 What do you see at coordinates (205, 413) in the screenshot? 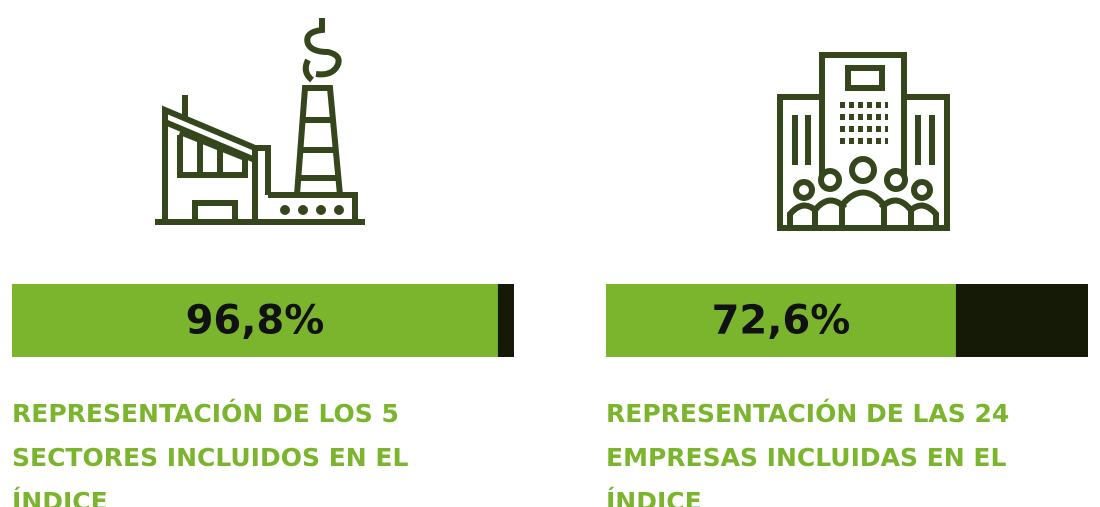
I see `caption-line: REPRESENTACIÓN DE LOS 5` at bounding box center [205, 413].